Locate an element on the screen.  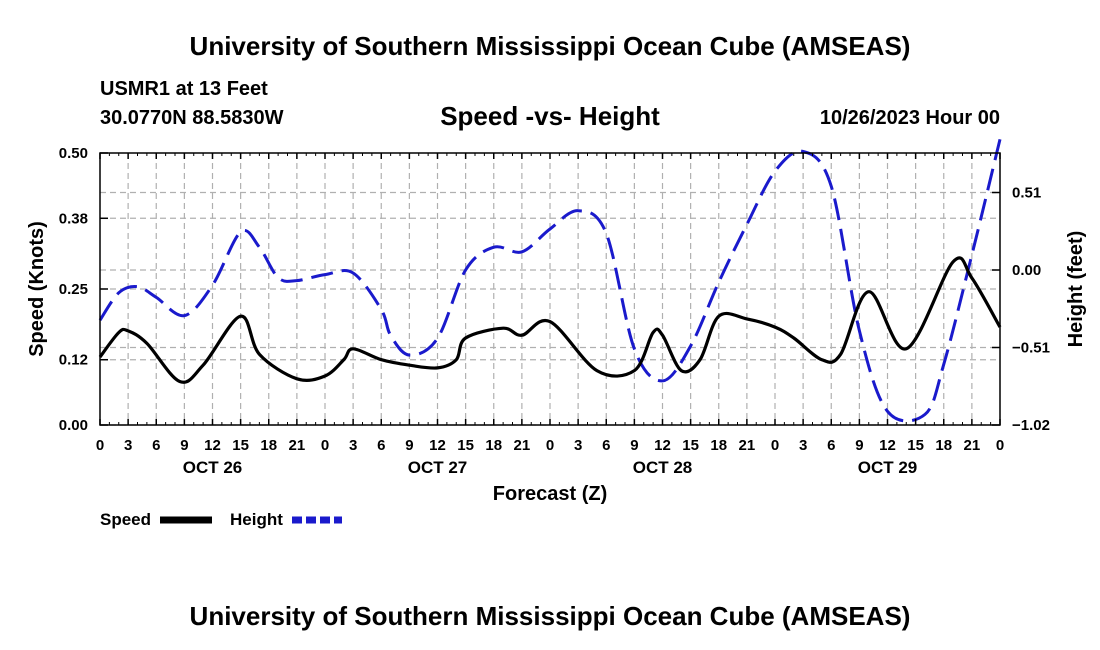
date-label: OCT 28 is located at coordinates (663, 467).